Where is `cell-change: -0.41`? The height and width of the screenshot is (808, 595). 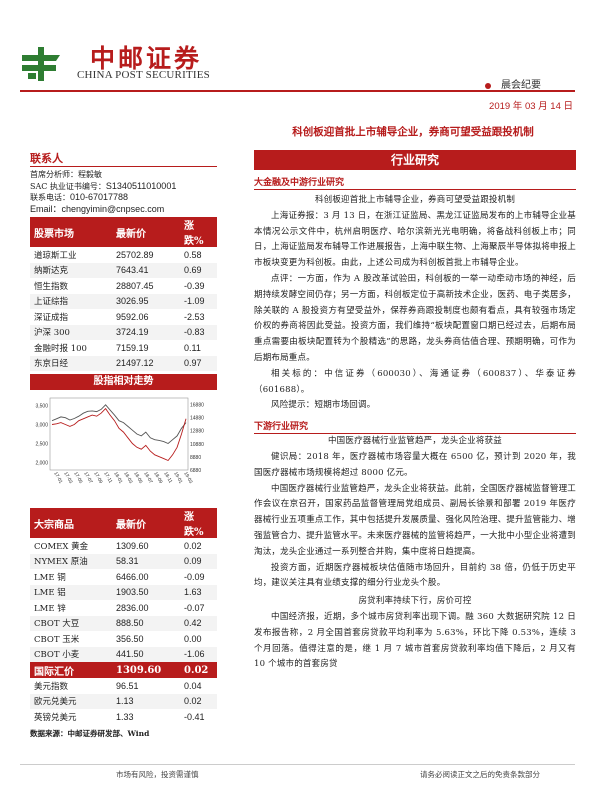 cell-change: -0.41 is located at coordinates (194, 716).